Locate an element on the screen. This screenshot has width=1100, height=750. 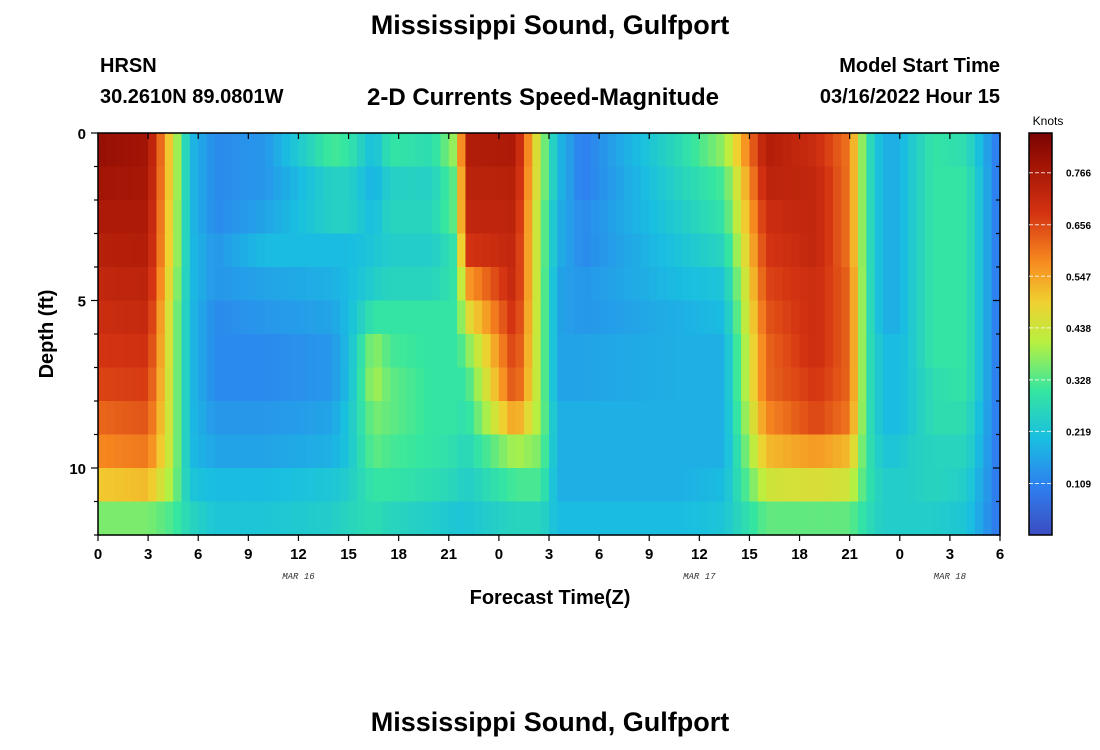
model-start-value: 03/16/2022 Hour 15 is located at coordinates (909, 97).